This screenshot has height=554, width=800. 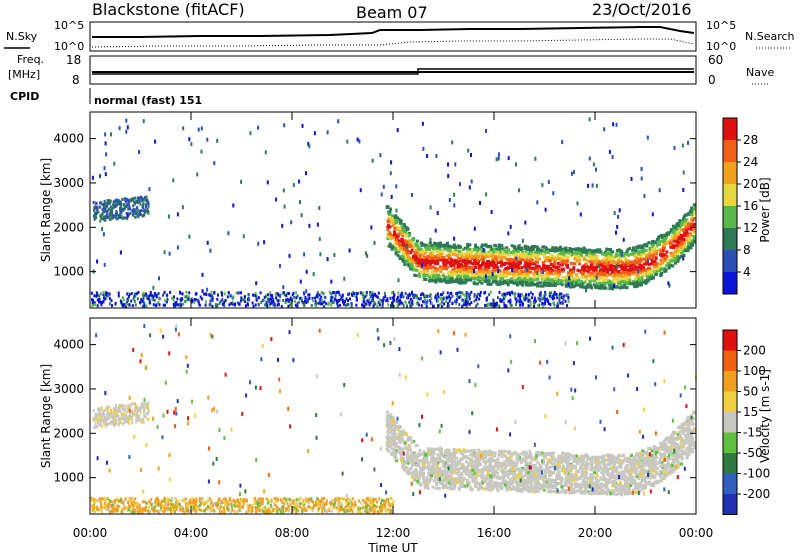 What do you see at coordinates (730, 195) in the screenshot?
I see `colorbar-segment` at bounding box center [730, 195].